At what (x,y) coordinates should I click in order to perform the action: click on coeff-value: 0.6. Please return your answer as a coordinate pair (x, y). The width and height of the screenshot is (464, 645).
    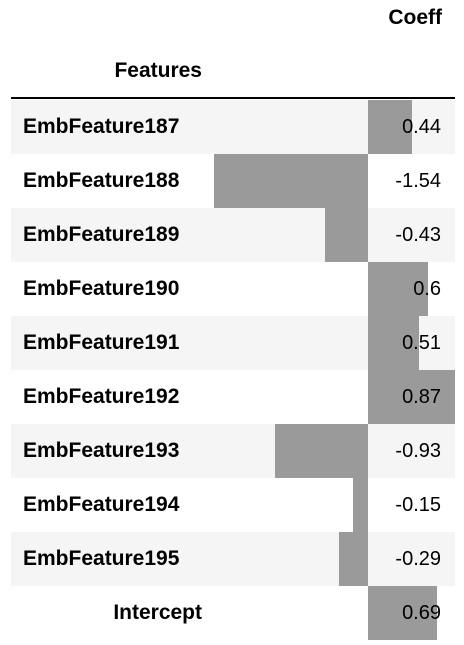
    Looking at the image, I should click on (427, 289).